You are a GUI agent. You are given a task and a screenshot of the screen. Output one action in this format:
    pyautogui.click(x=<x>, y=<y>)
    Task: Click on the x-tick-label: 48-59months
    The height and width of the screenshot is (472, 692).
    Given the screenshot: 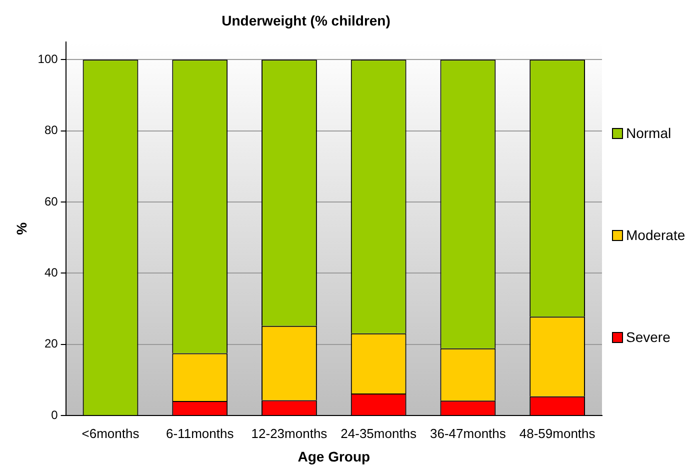 What is the action you would take?
    pyautogui.click(x=557, y=433)
    